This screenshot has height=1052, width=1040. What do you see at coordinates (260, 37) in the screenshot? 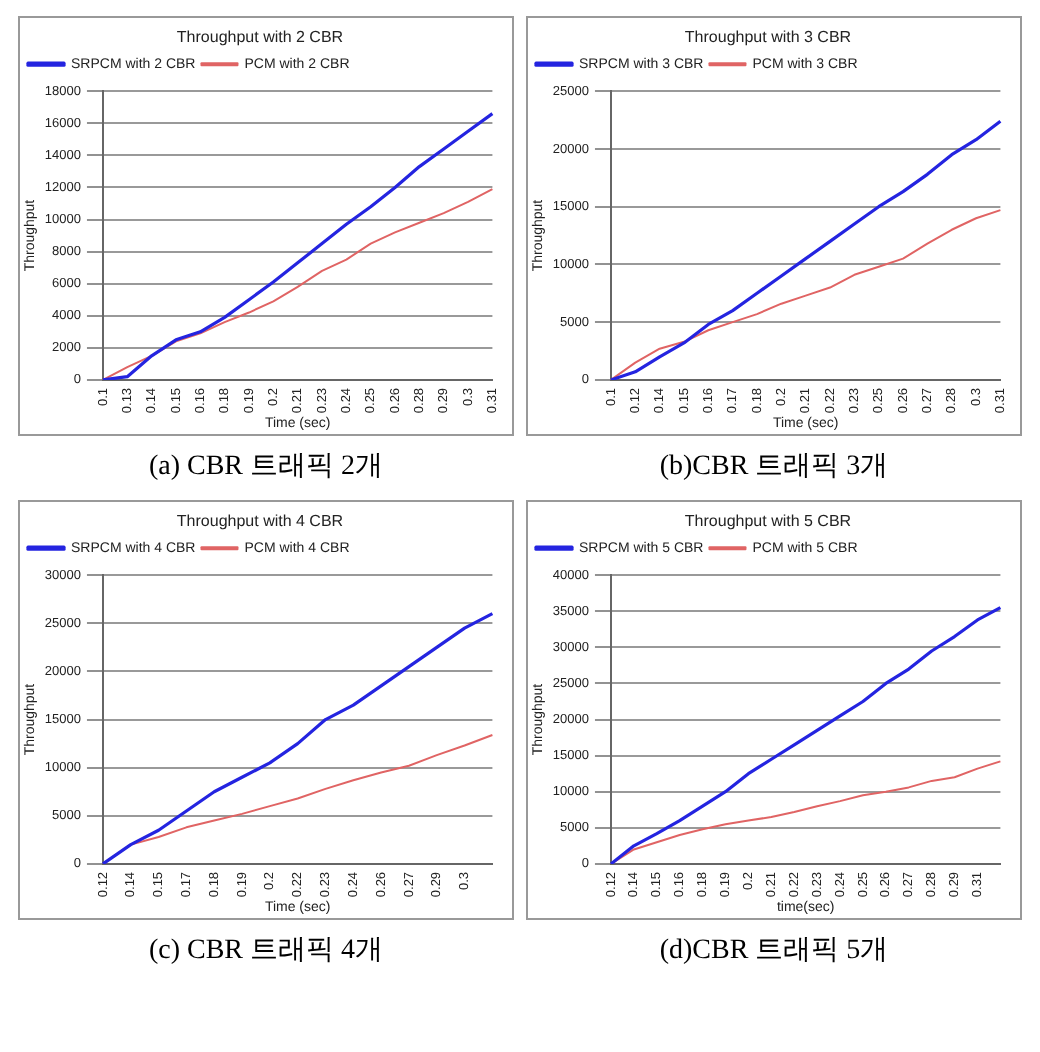
I see `chart-title: Throughput with 2 CBR` at bounding box center [260, 37].